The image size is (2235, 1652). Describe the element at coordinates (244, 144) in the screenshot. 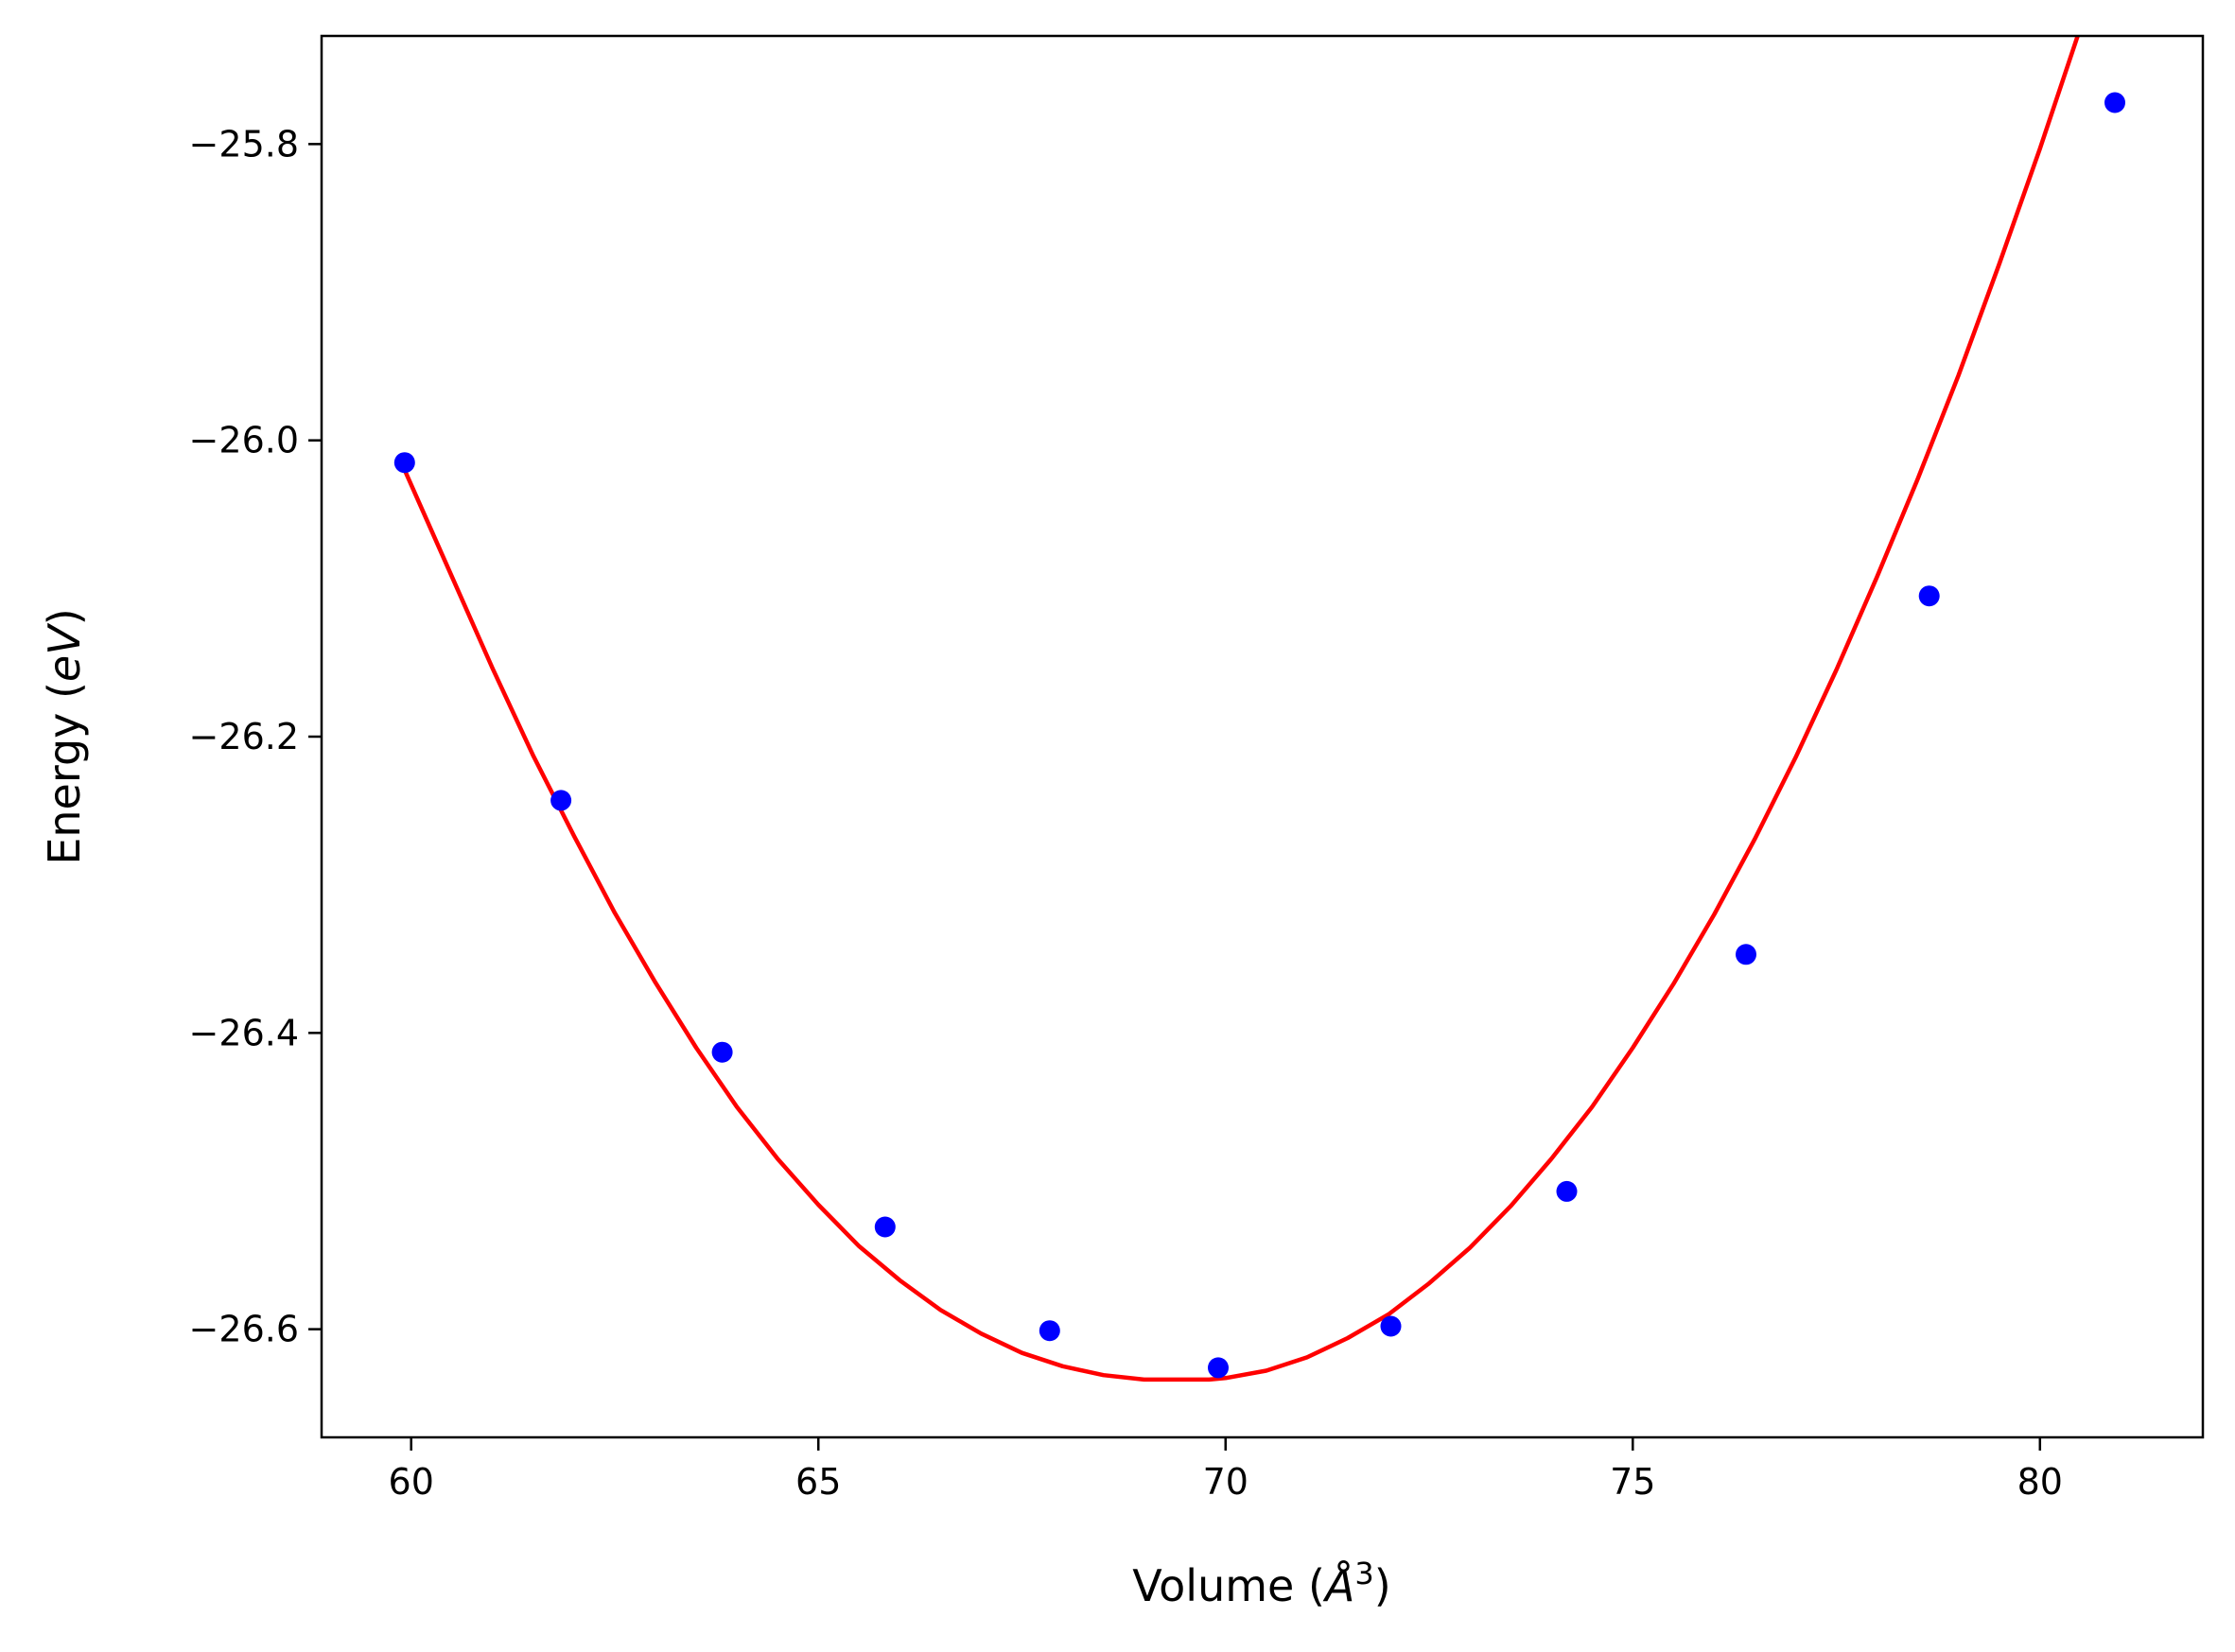

I see `y-tick-label: −25.8` at that location.